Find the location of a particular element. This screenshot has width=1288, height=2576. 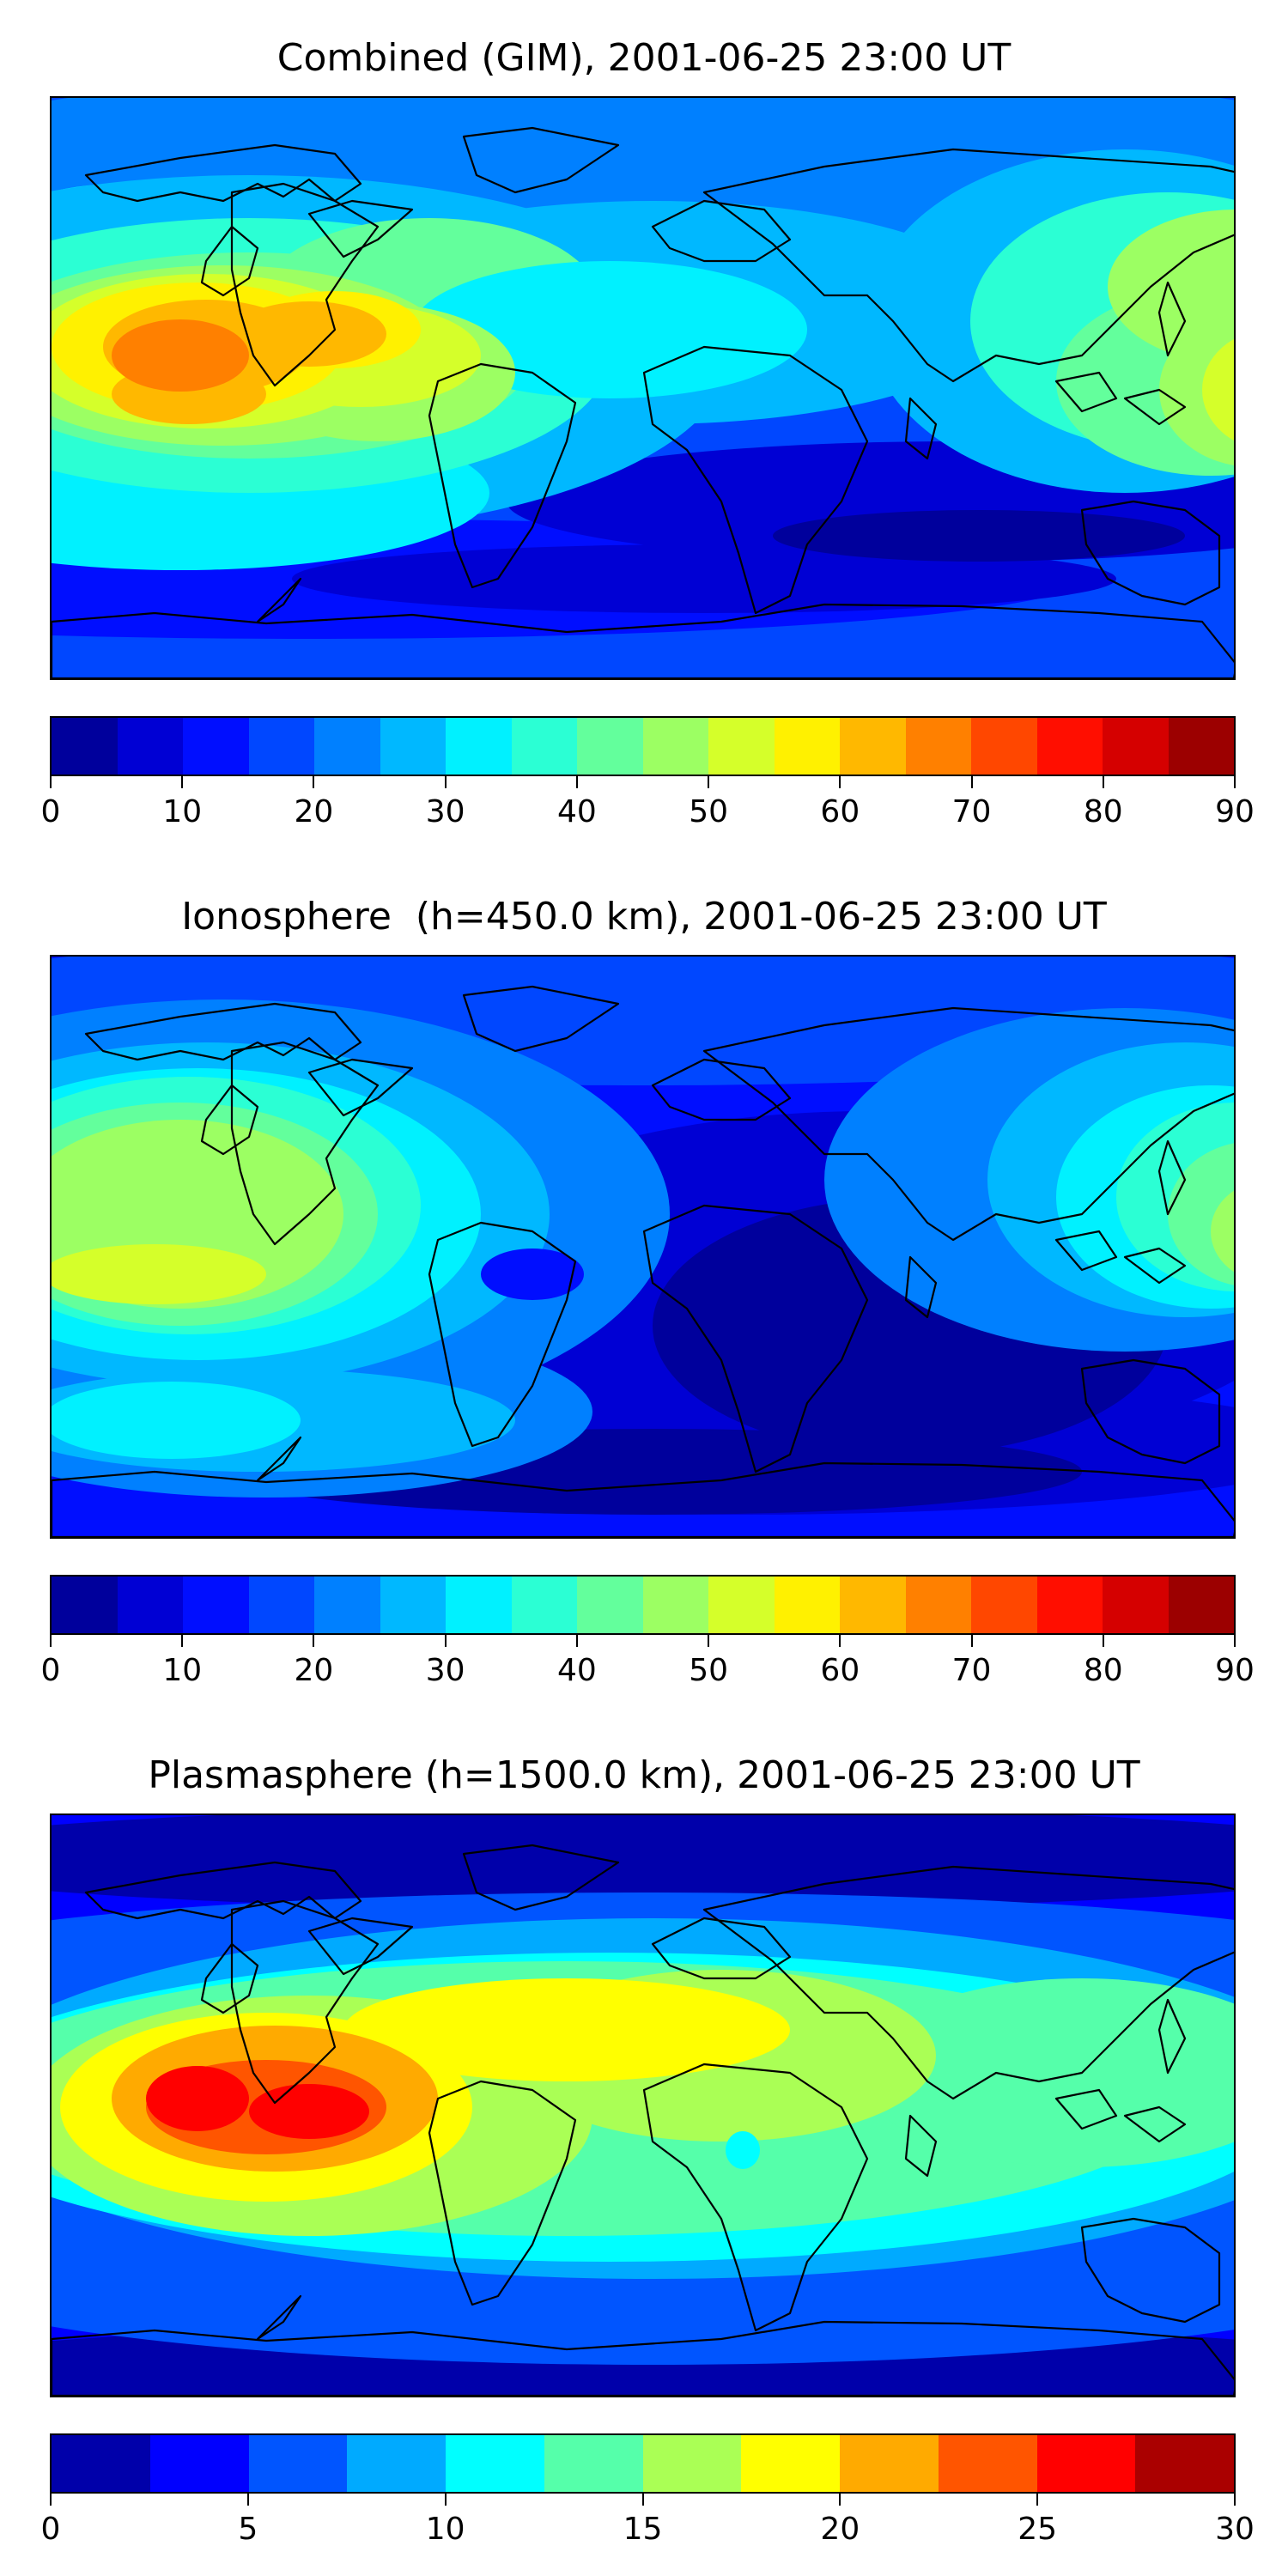

colorbar-ticks-combined: 0 10 20 30 40 50 60 70 80 90 is located at coordinates (648, 802).